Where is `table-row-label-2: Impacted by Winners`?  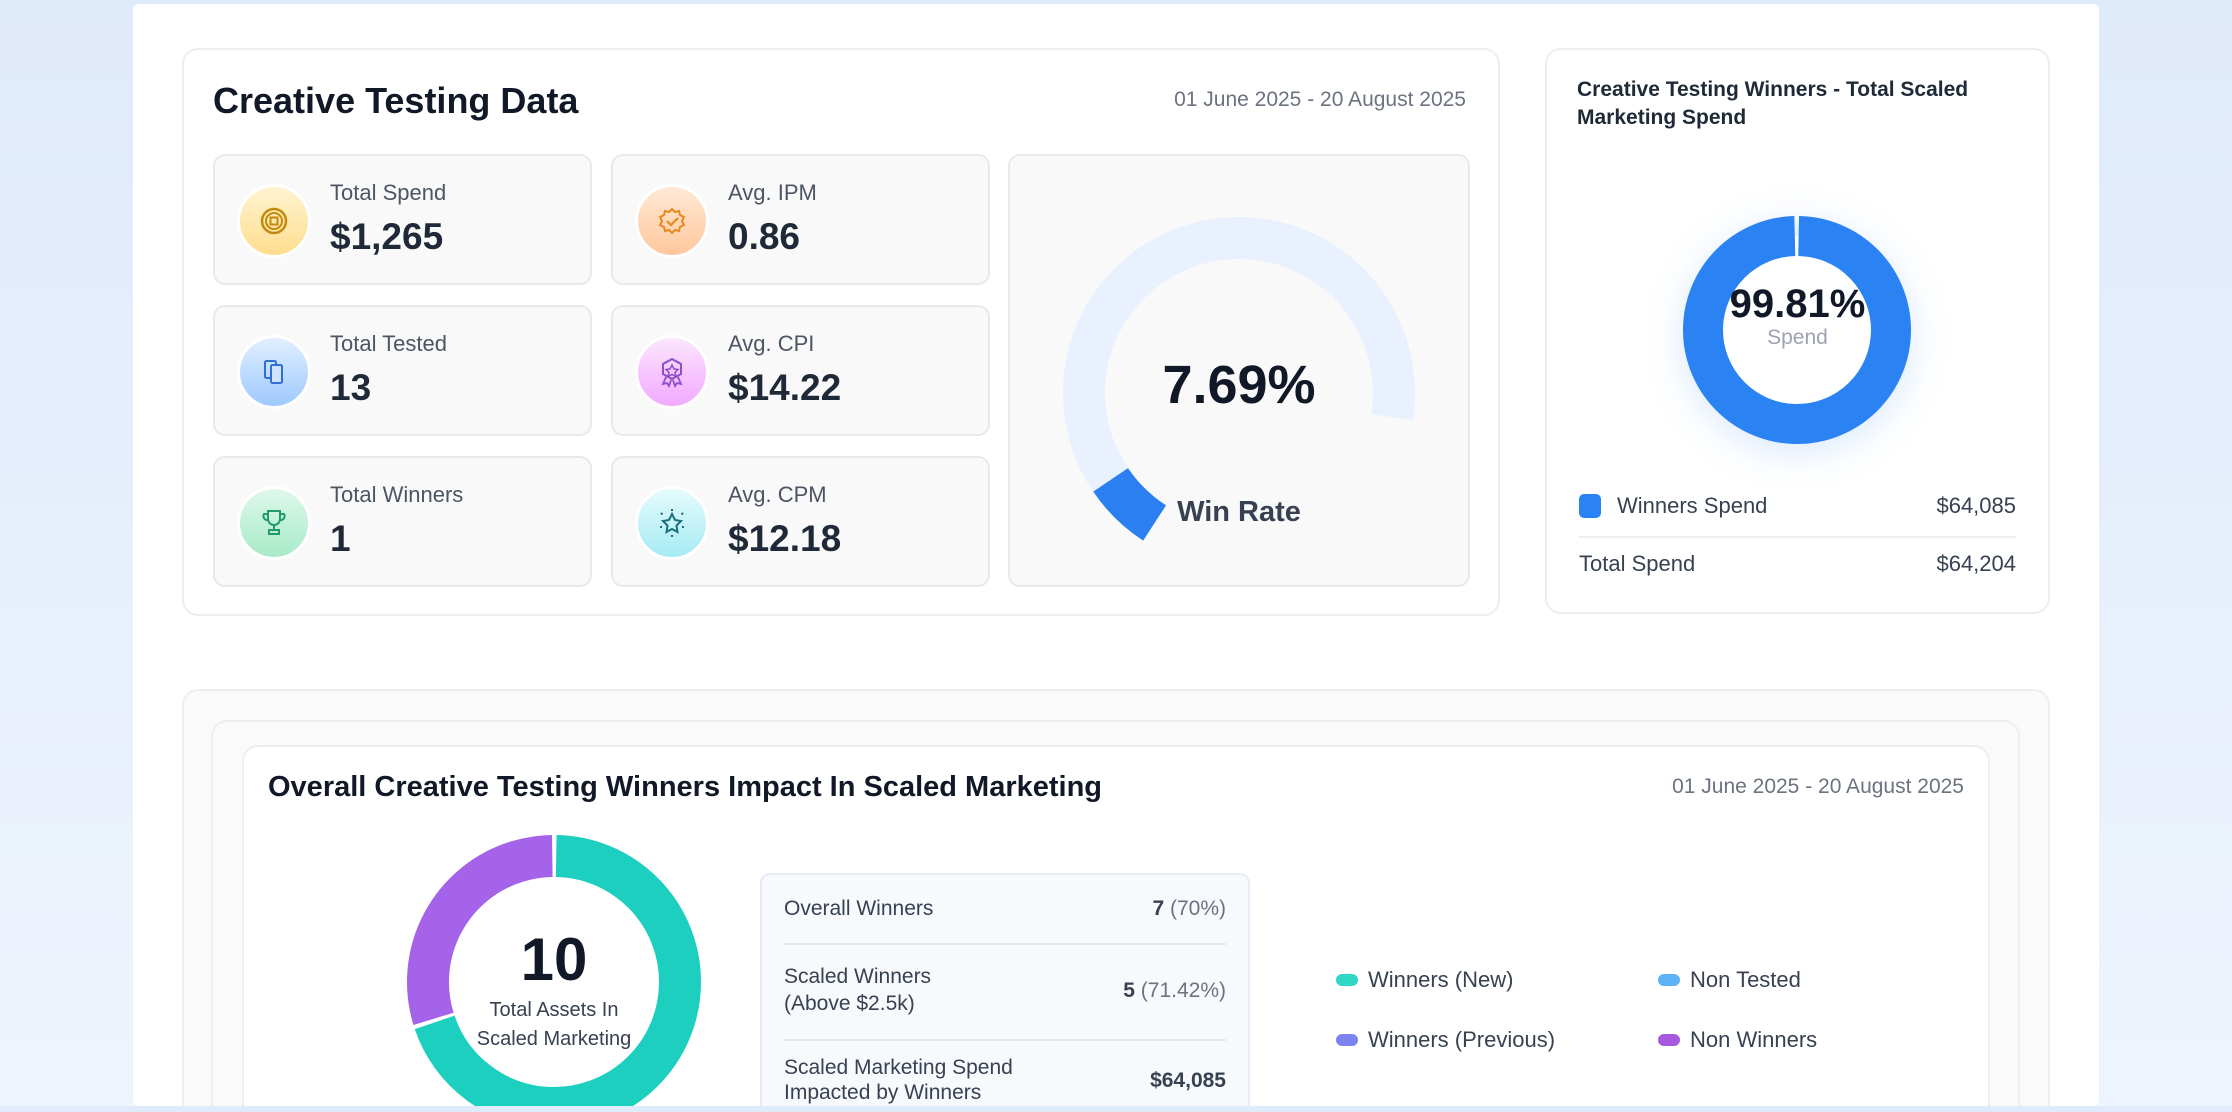 table-row-label-2: Impacted by Winners is located at coordinates (883, 1092).